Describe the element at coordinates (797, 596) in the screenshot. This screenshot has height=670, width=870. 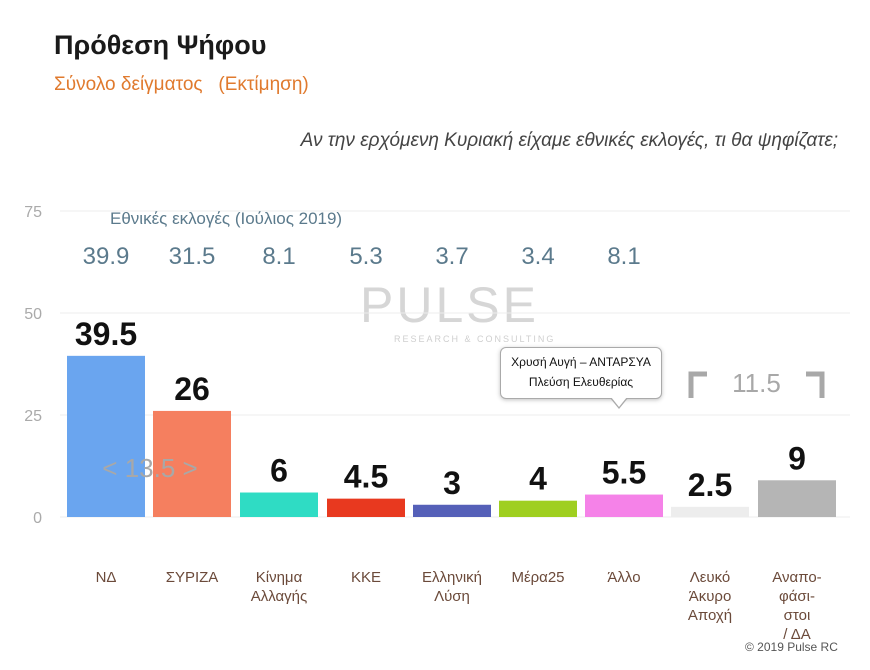
I see `x-tick-label-line: φάσι-` at that location.